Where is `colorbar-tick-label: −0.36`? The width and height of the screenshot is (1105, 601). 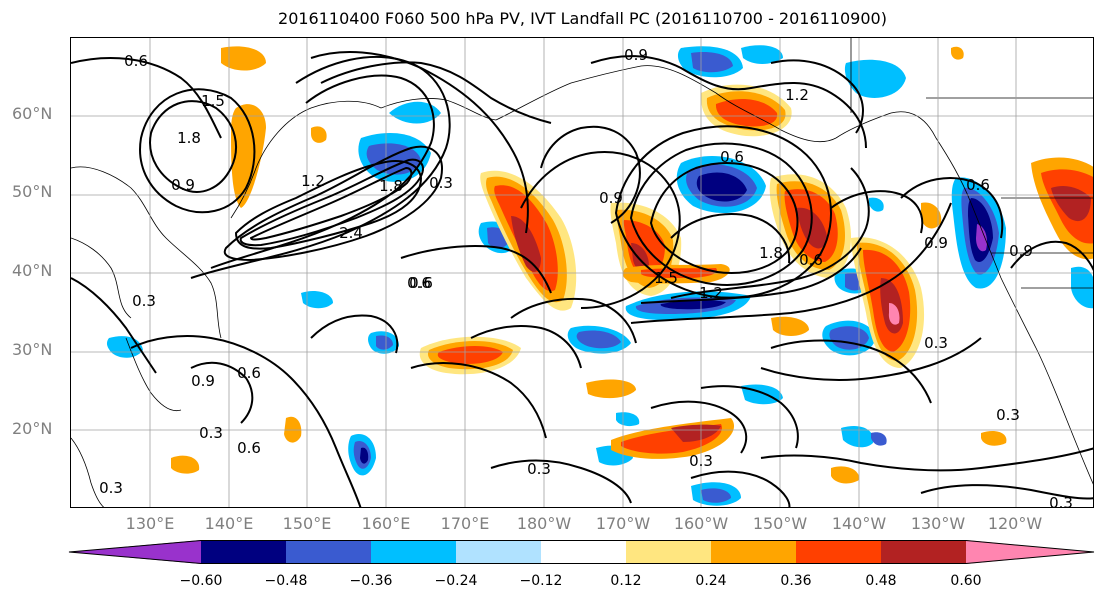
colorbar-tick-label: −0.36 is located at coordinates (371, 581).